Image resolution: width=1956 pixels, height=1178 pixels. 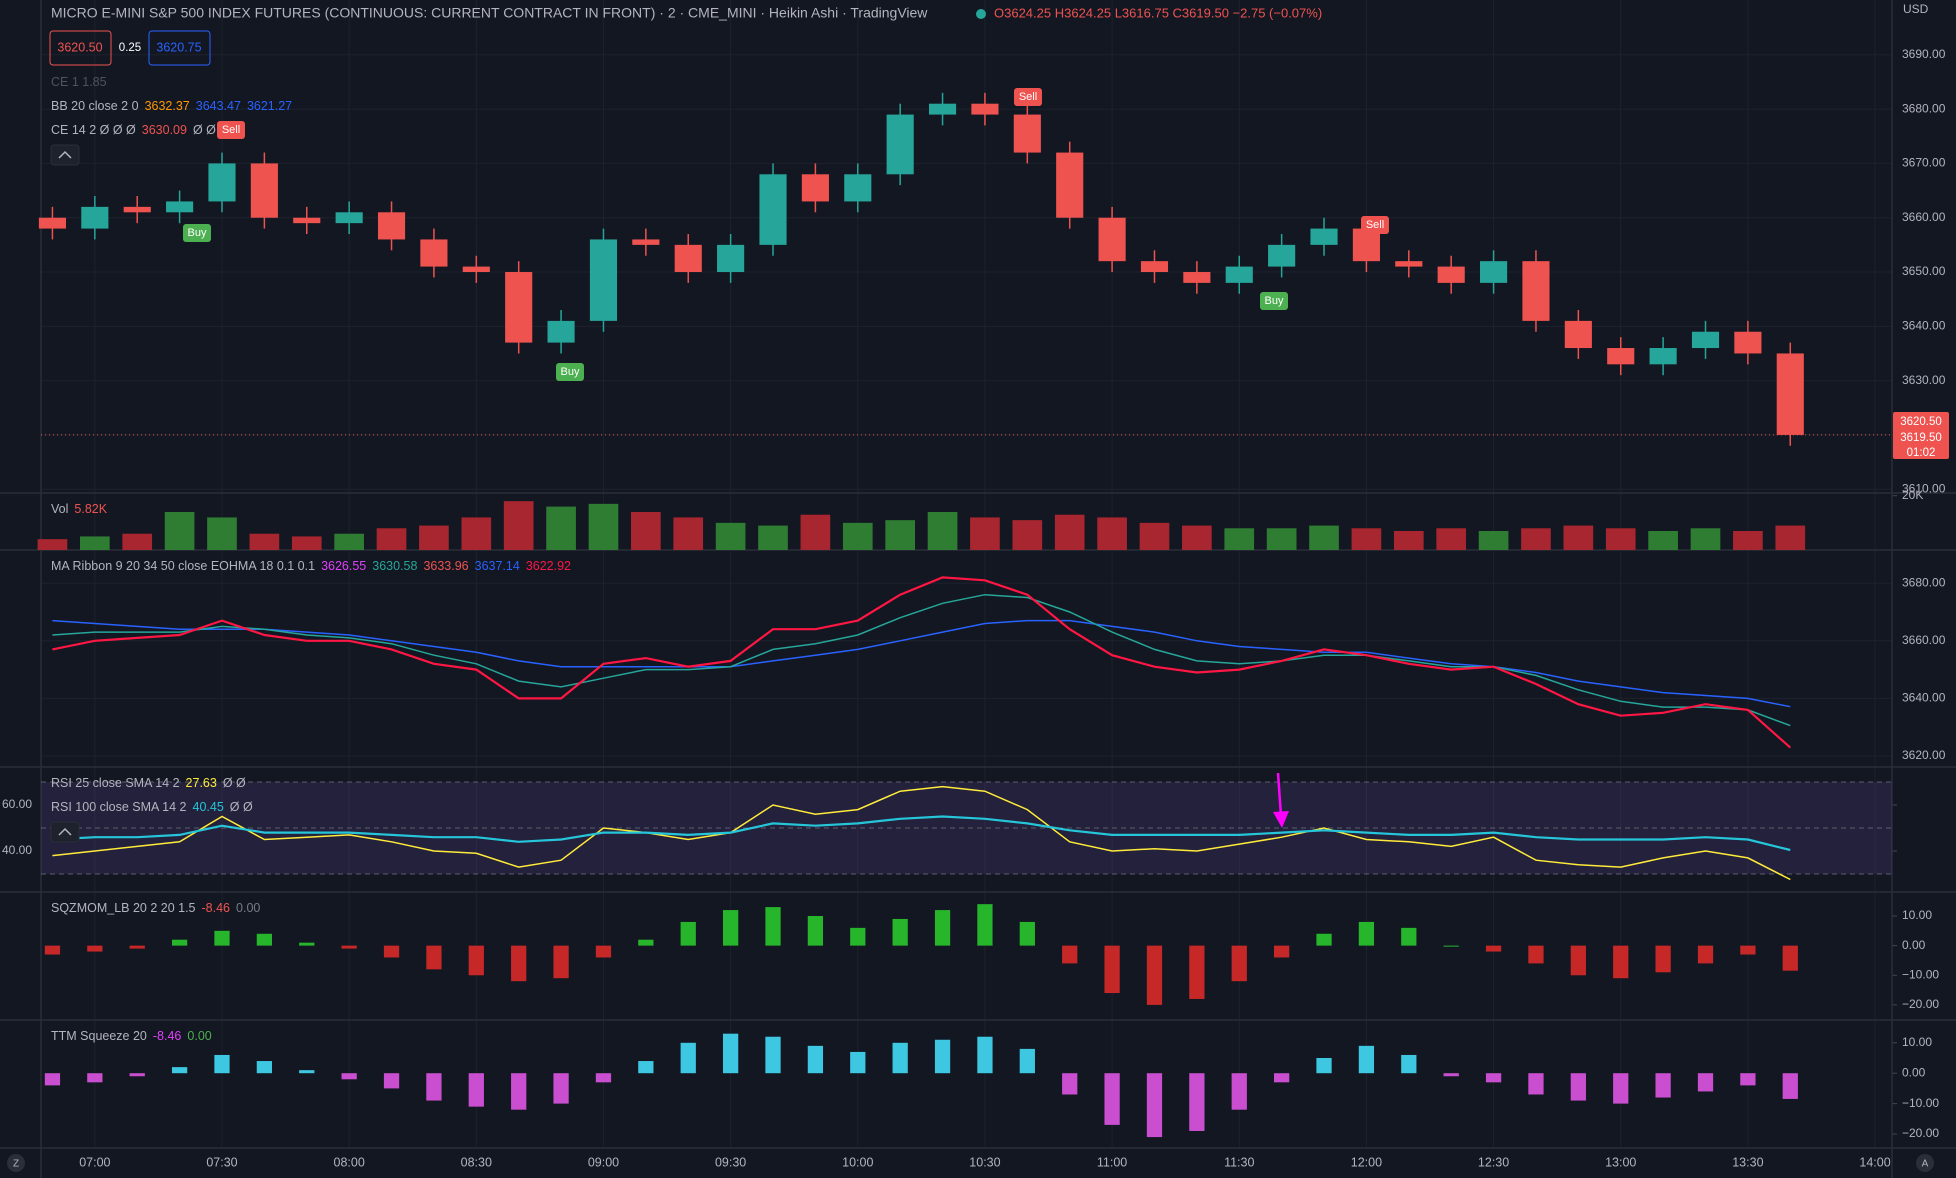 I want to click on x-tick-label: 11:30, so click(x=1239, y=1162).